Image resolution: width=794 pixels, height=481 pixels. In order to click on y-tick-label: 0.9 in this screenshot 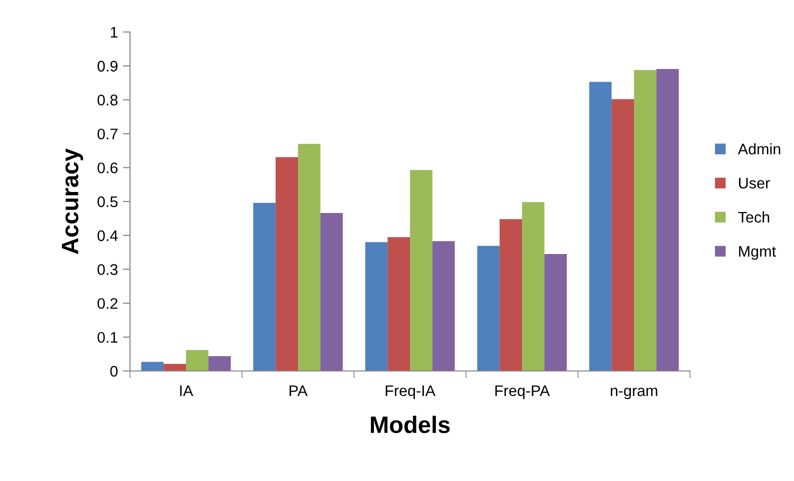, I will do `click(108, 66)`.